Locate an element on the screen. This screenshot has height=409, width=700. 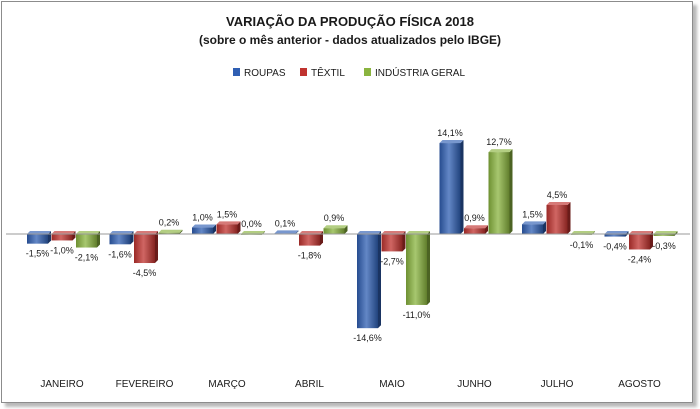
category-label: MAIO is located at coordinates (392, 384).